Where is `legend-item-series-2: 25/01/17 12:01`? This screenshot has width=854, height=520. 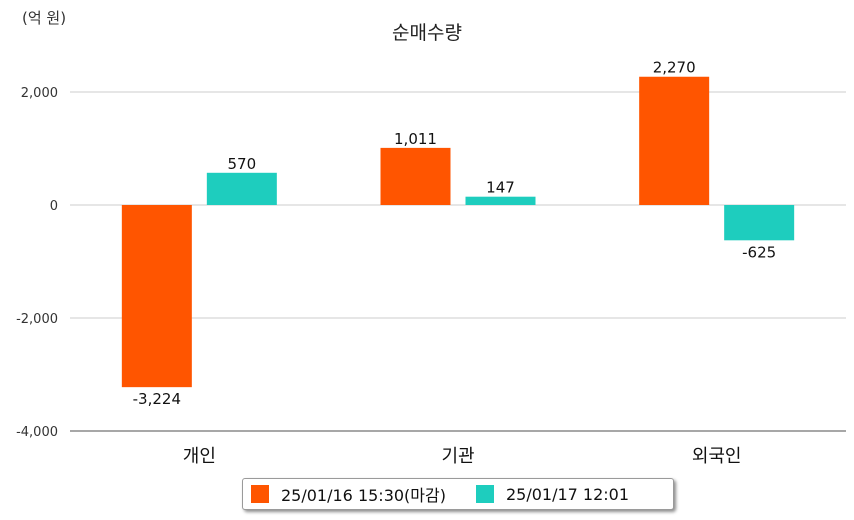 legend-item-series-2: 25/01/17 12:01 is located at coordinates (552, 494).